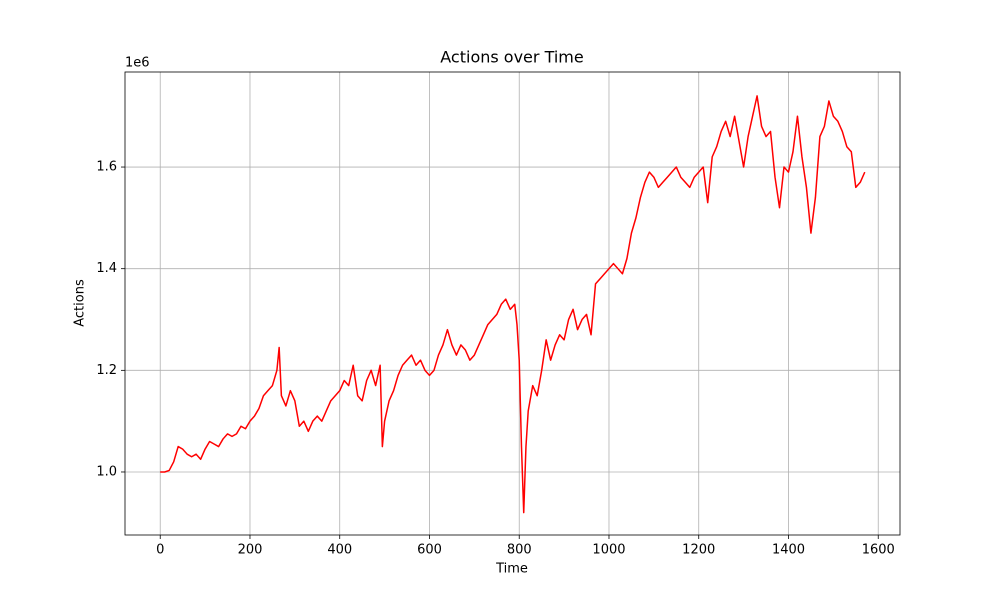  I want to click on y-tick-label: 1.2, so click(106, 370).